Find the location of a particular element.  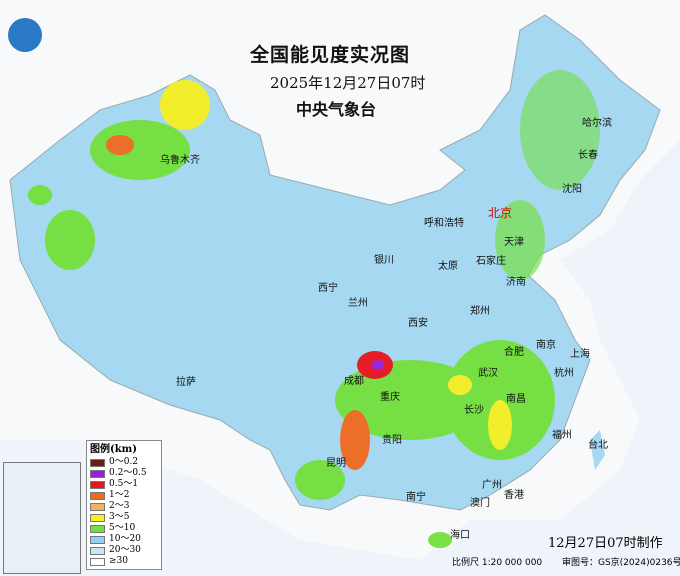

legend-item: 10～20 is located at coordinates (124, 539).